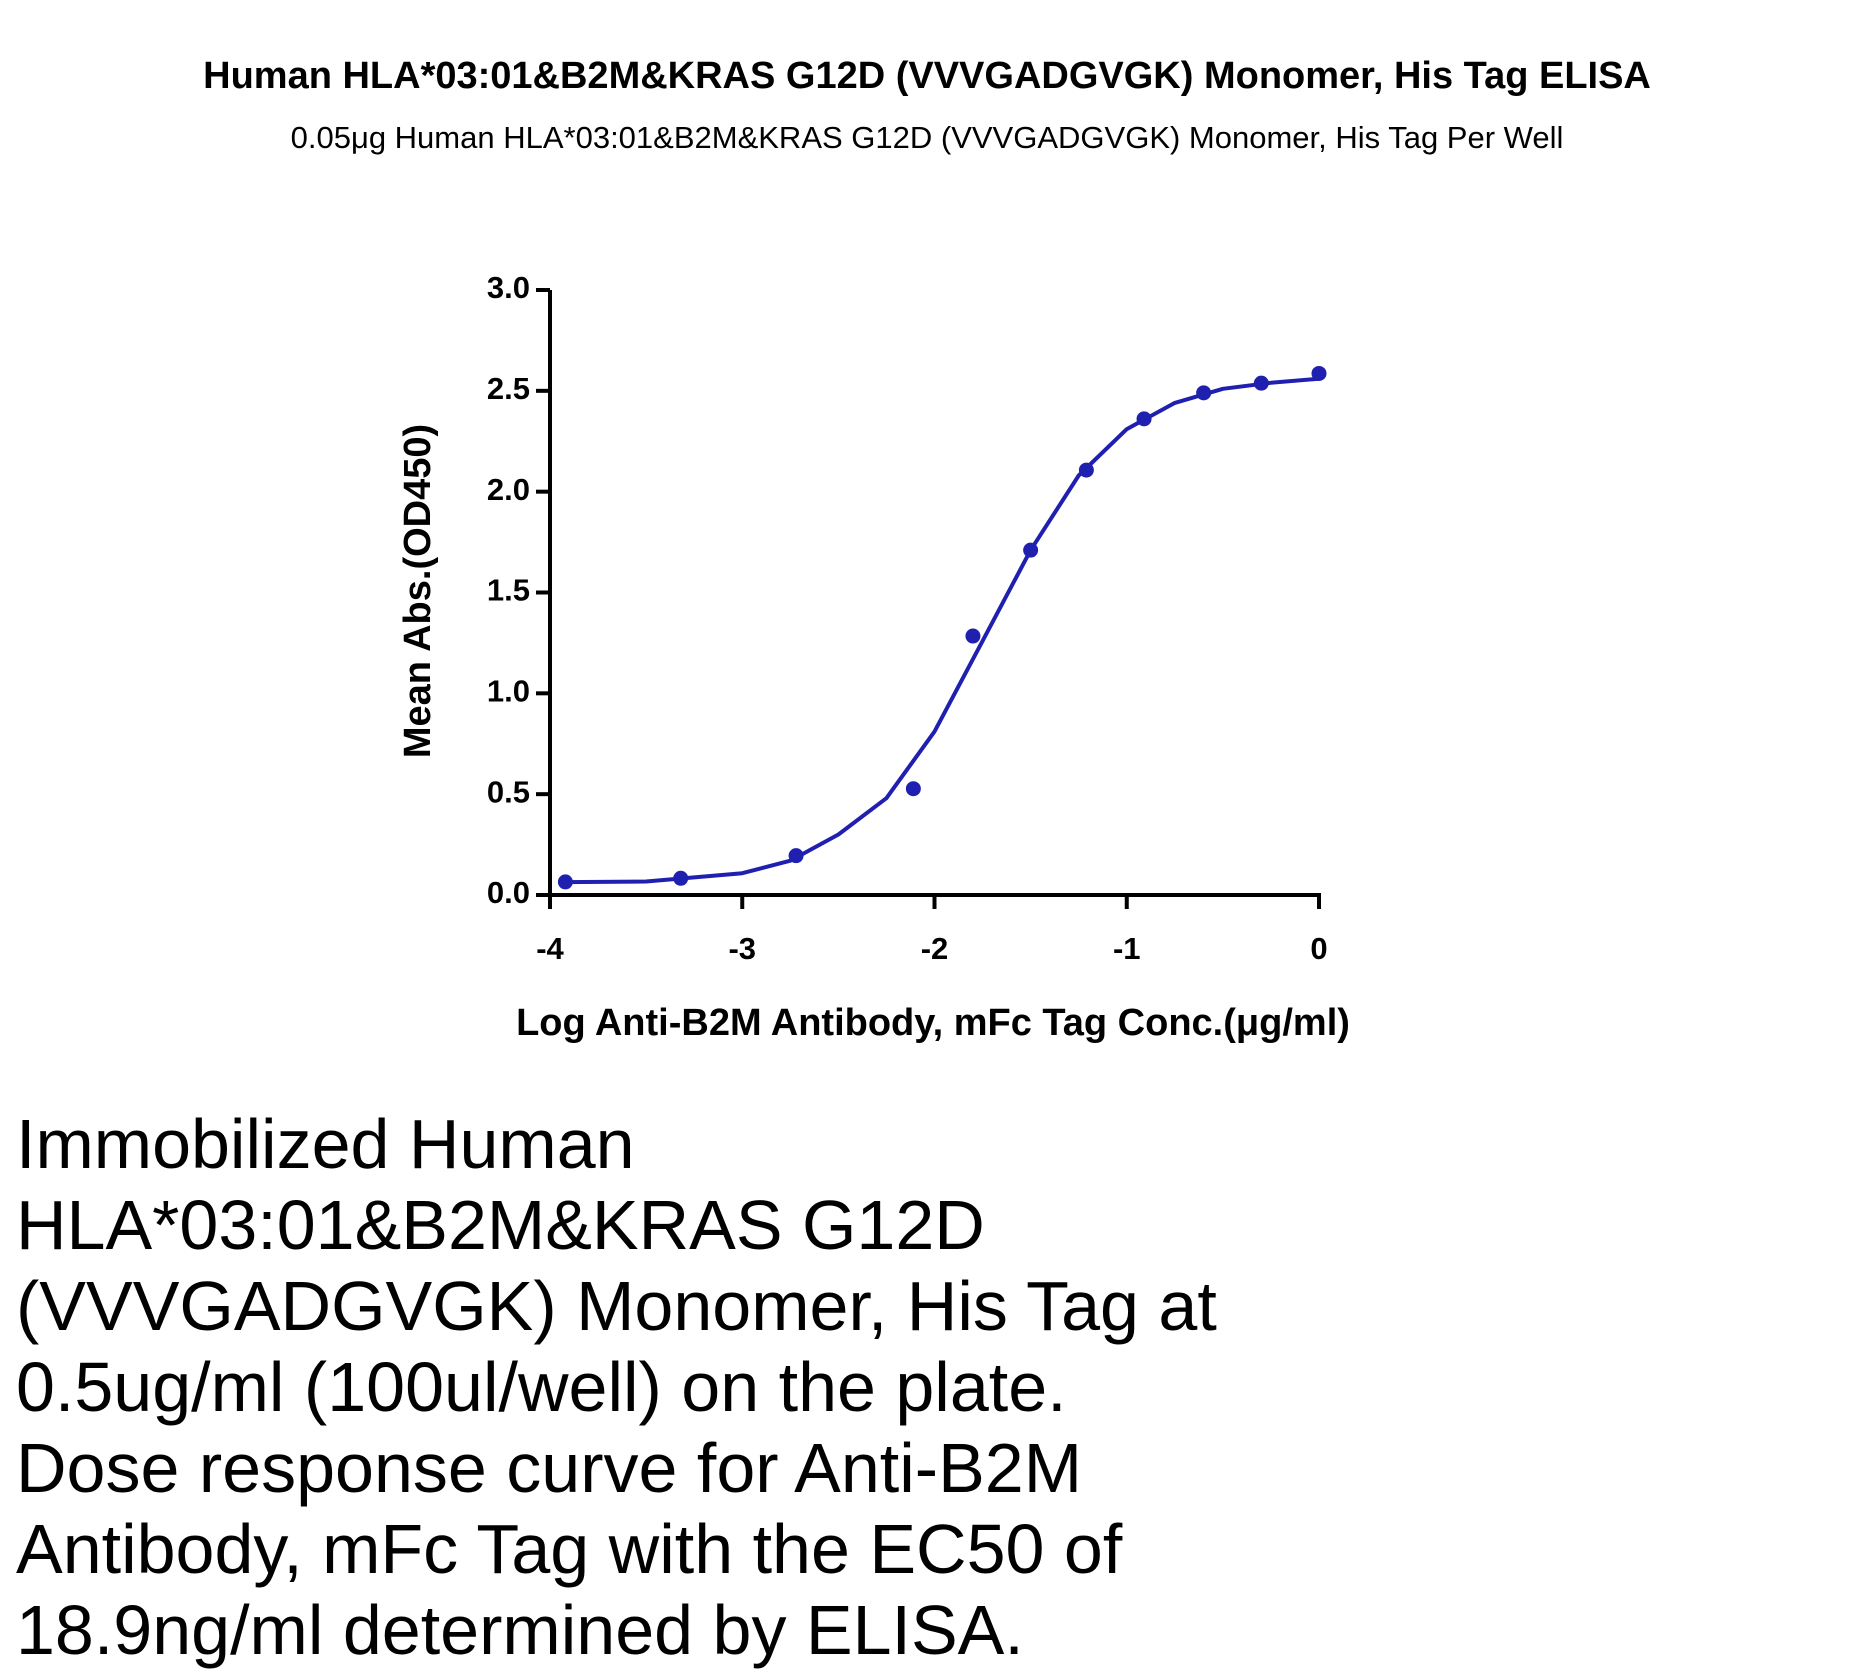 The width and height of the screenshot is (1854, 1673). What do you see at coordinates (1127, 948) in the screenshot?
I see `x-tick-label: -1` at bounding box center [1127, 948].